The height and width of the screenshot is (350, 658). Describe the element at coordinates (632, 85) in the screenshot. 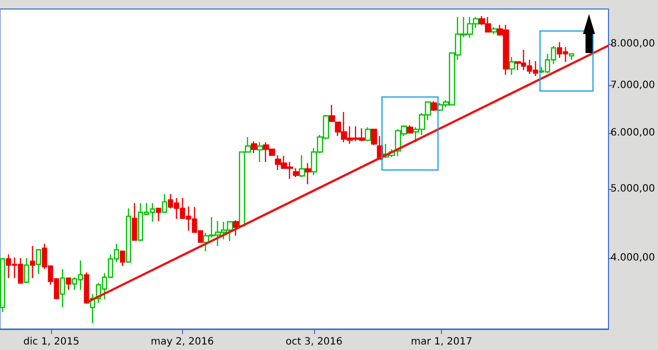

I see `y-tick-label: 7.000,00` at that location.